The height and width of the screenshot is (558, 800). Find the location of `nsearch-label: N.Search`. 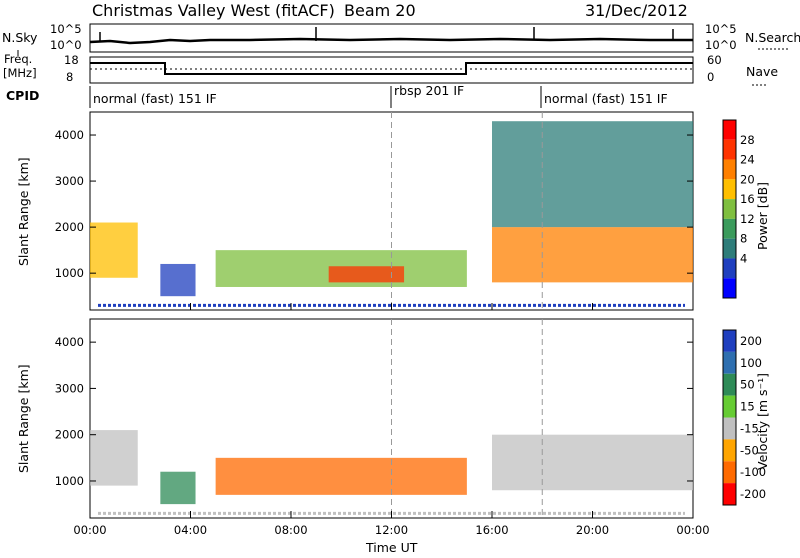

nsearch-label: N.Search is located at coordinates (772, 37).